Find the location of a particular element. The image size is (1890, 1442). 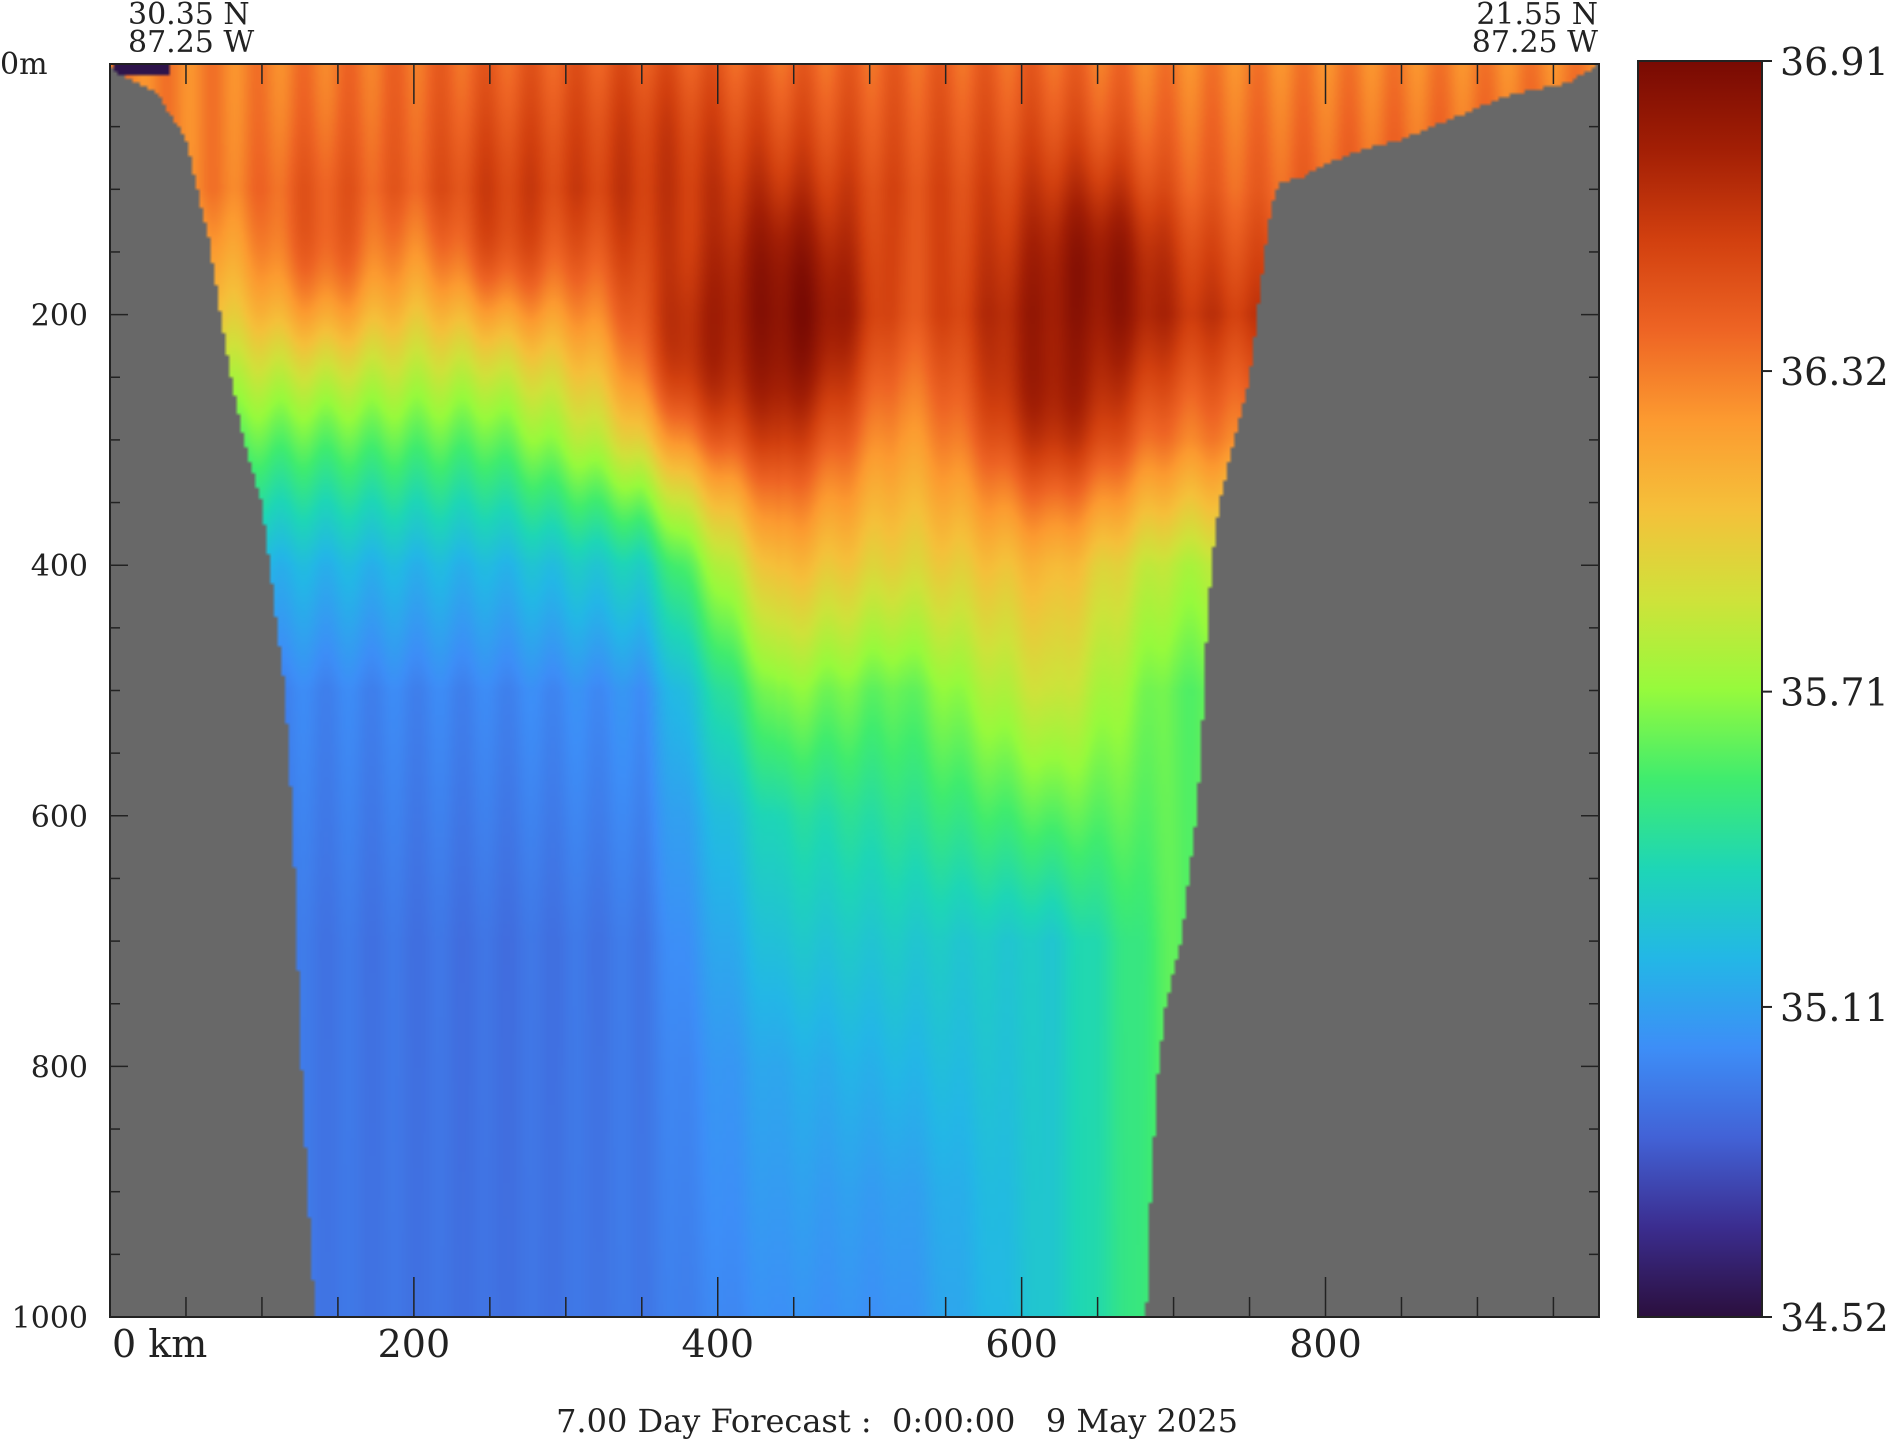

forecast-caption: 7.00 Day Forecast : 0:00:00 9 May 2025 is located at coordinates (897, 1421).